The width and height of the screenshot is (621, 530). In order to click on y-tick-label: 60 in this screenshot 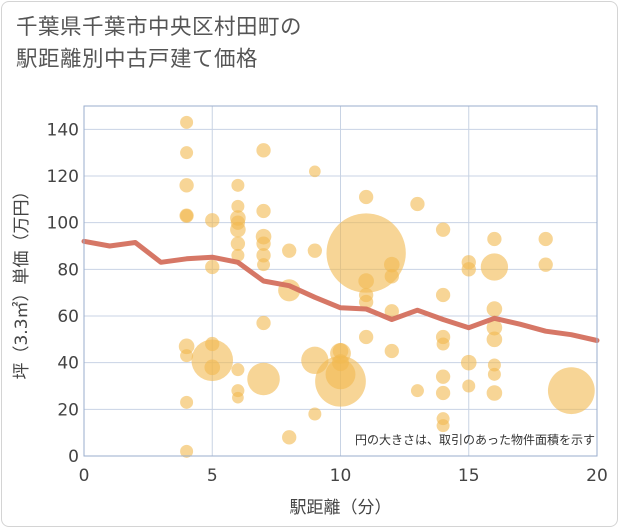, I will do `click(68, 317)`.